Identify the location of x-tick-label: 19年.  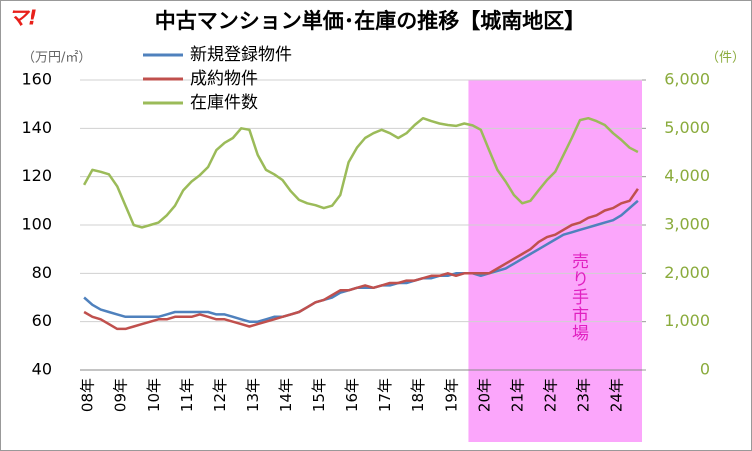
(451, 395).